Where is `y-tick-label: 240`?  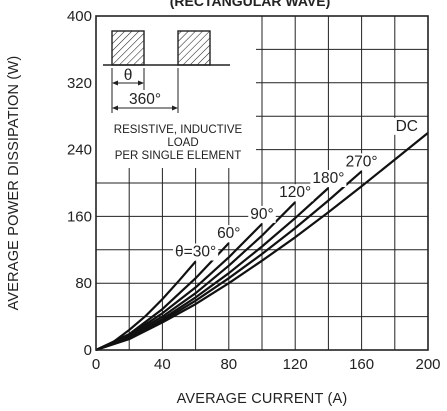 y-tick-label: 240 is located at coordinates (79, 150).